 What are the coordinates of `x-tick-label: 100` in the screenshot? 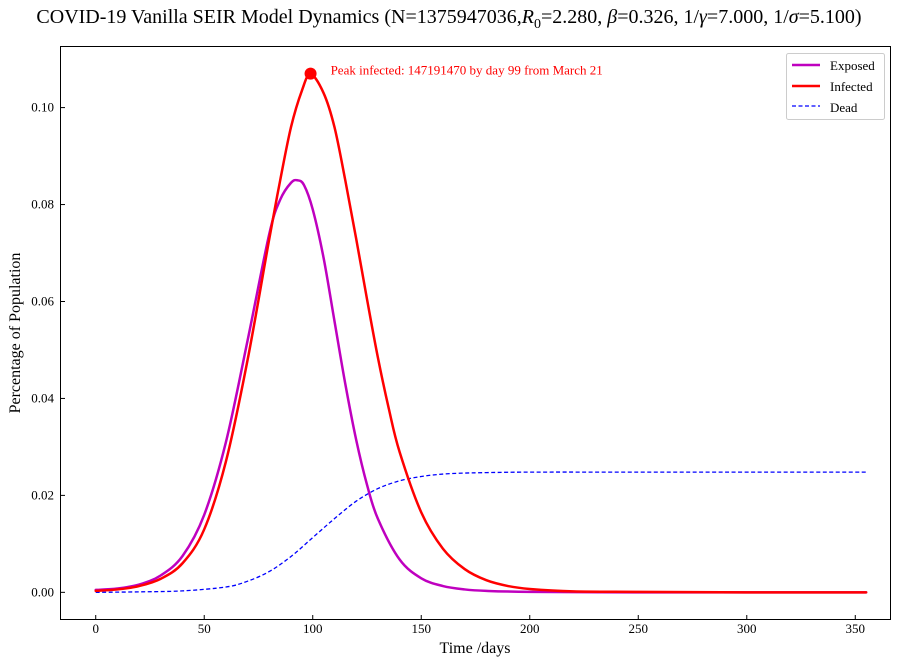 It's located at (313, 628).